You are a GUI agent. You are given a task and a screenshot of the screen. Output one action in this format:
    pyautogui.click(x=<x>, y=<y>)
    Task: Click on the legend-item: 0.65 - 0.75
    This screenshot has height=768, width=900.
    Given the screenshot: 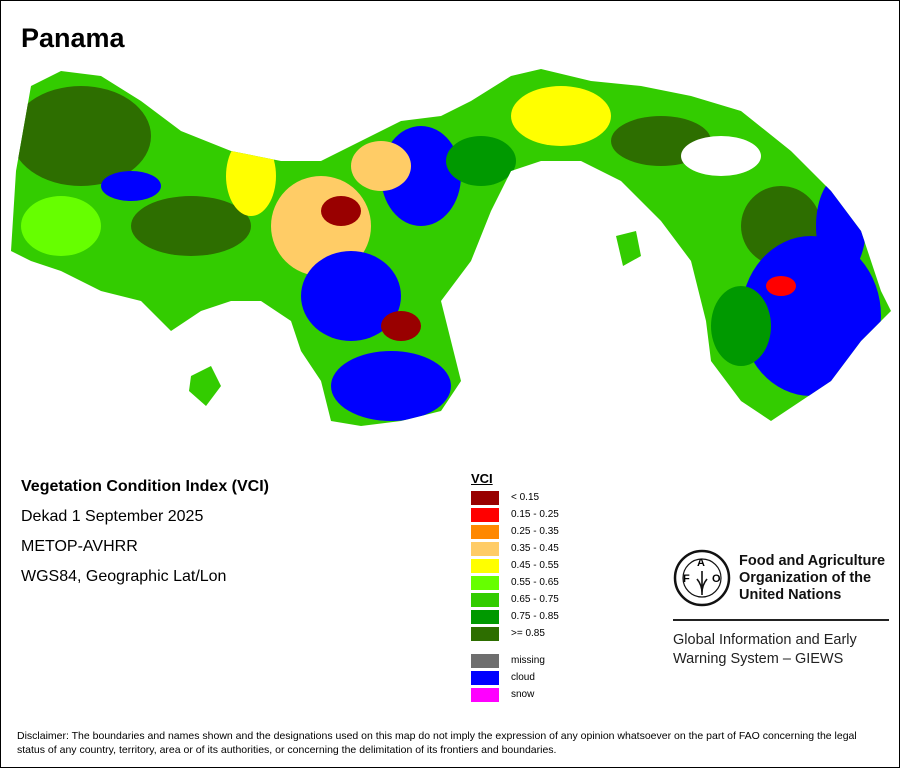 What is the action you would take?
    pyautogui.click(x=515, y=599)
    